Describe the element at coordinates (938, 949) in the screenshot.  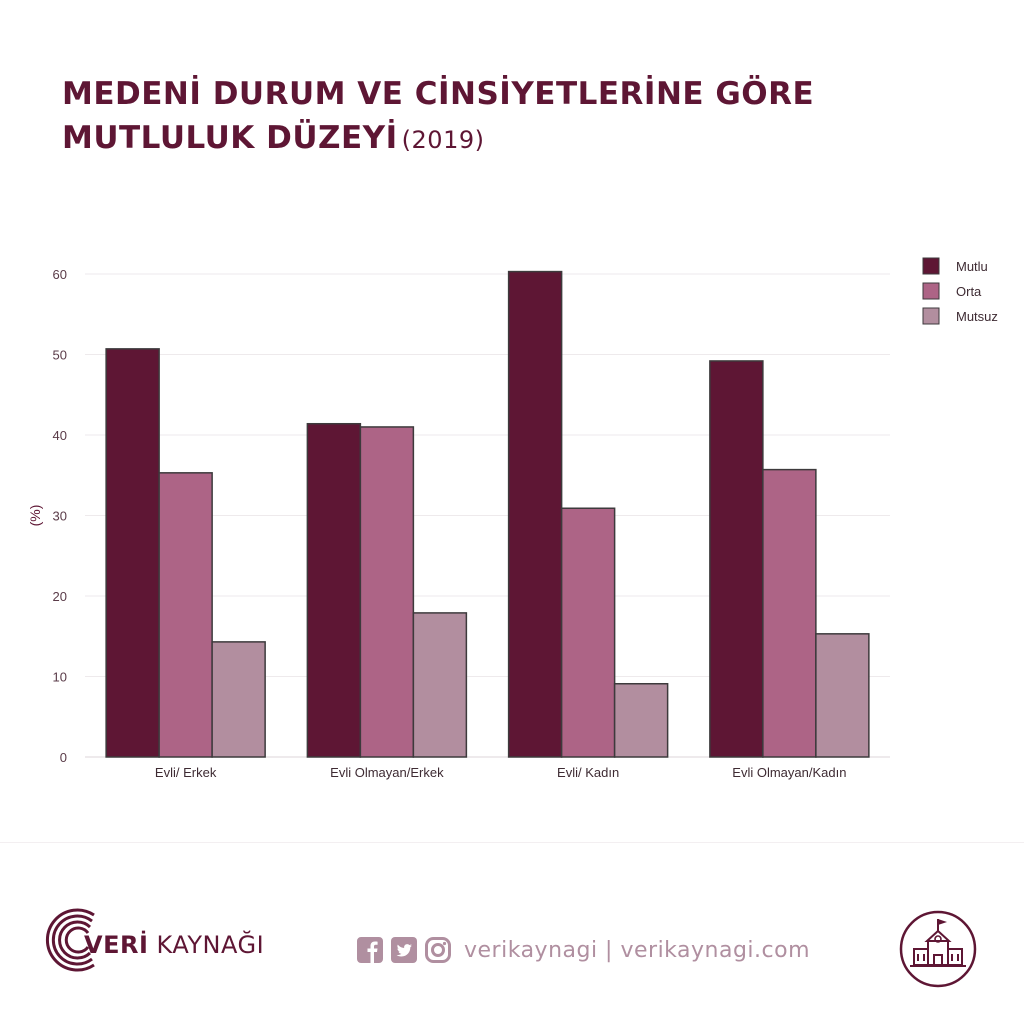
I see `school-building-icon` at that location.